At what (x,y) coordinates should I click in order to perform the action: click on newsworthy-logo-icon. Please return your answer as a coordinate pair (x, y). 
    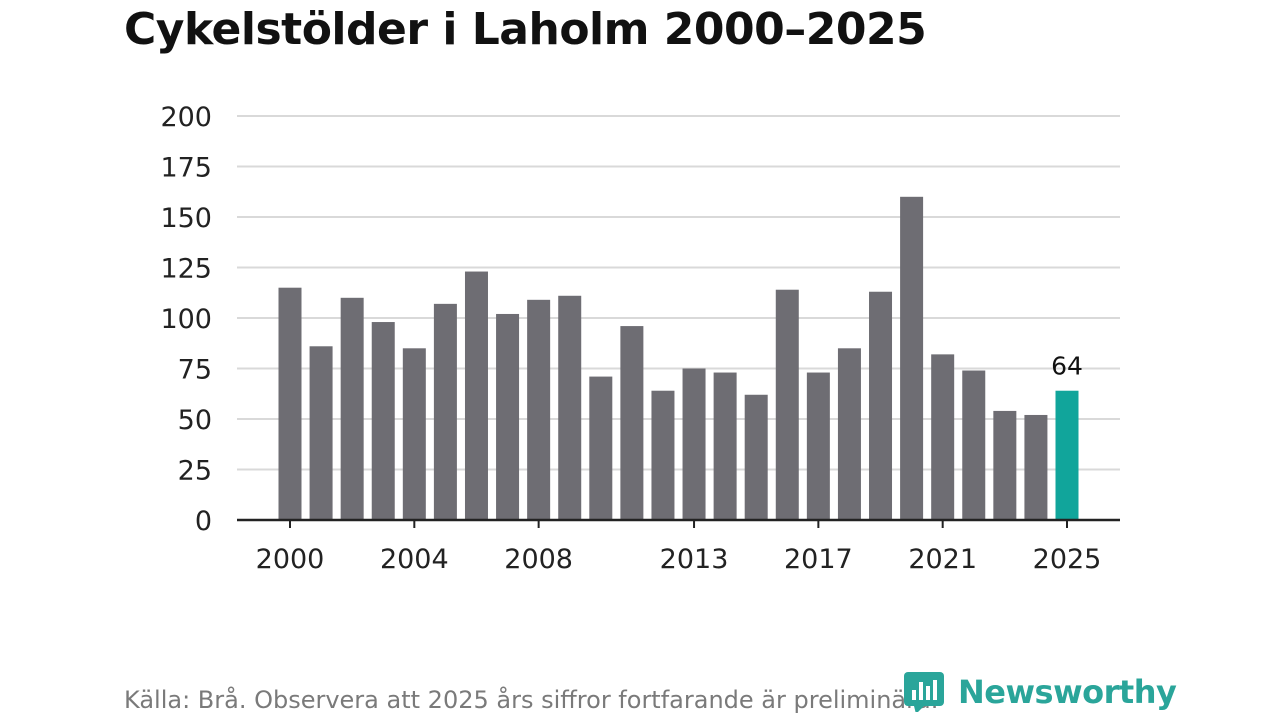
    Looking at the image, I should click on (924, 692).